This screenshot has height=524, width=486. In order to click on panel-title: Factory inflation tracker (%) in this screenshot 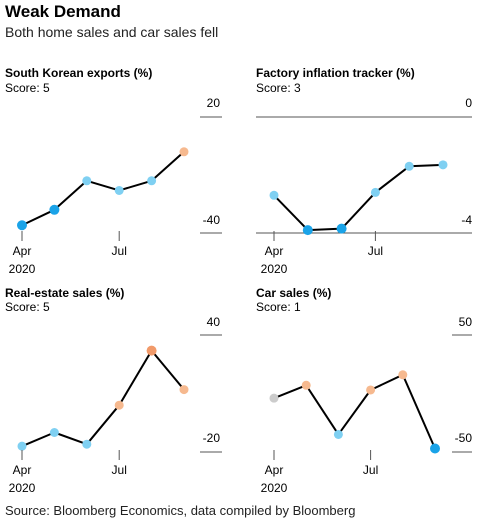, I will do `click(335, 73)`.